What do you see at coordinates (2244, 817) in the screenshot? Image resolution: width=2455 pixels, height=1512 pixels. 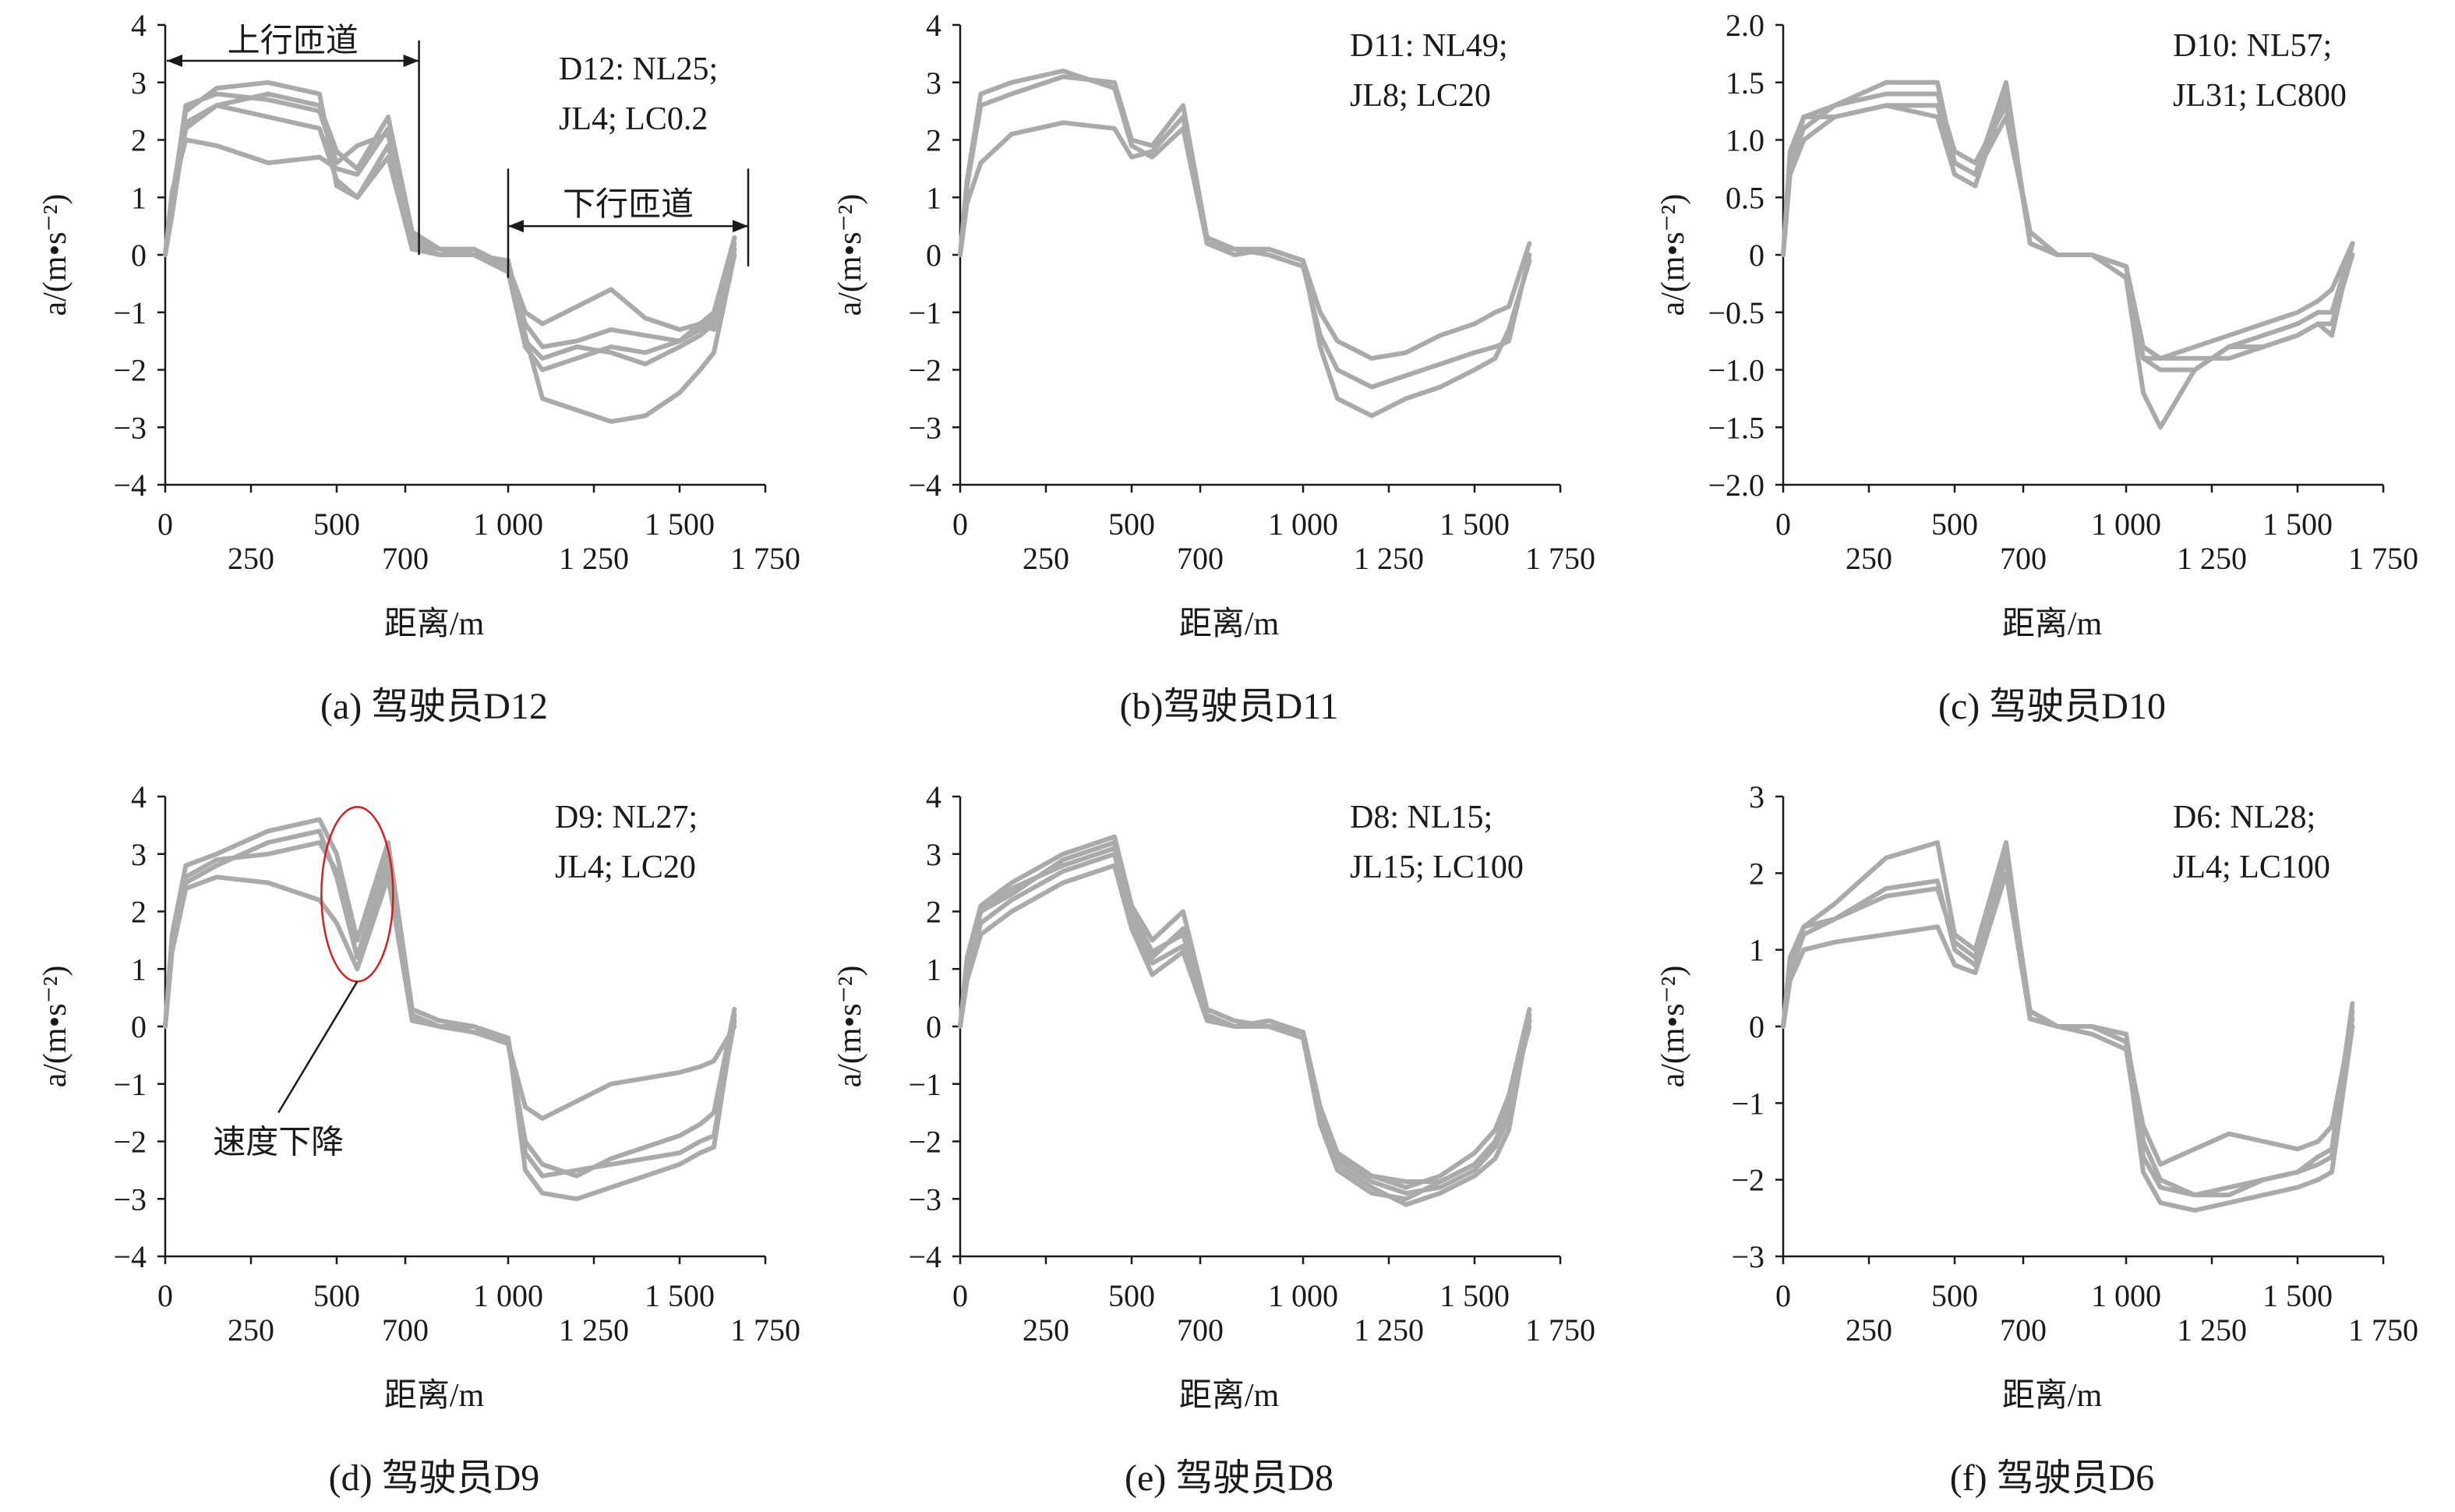 I see `driver-info-line: D6: NL28;` at bounding box center [2244, 817].